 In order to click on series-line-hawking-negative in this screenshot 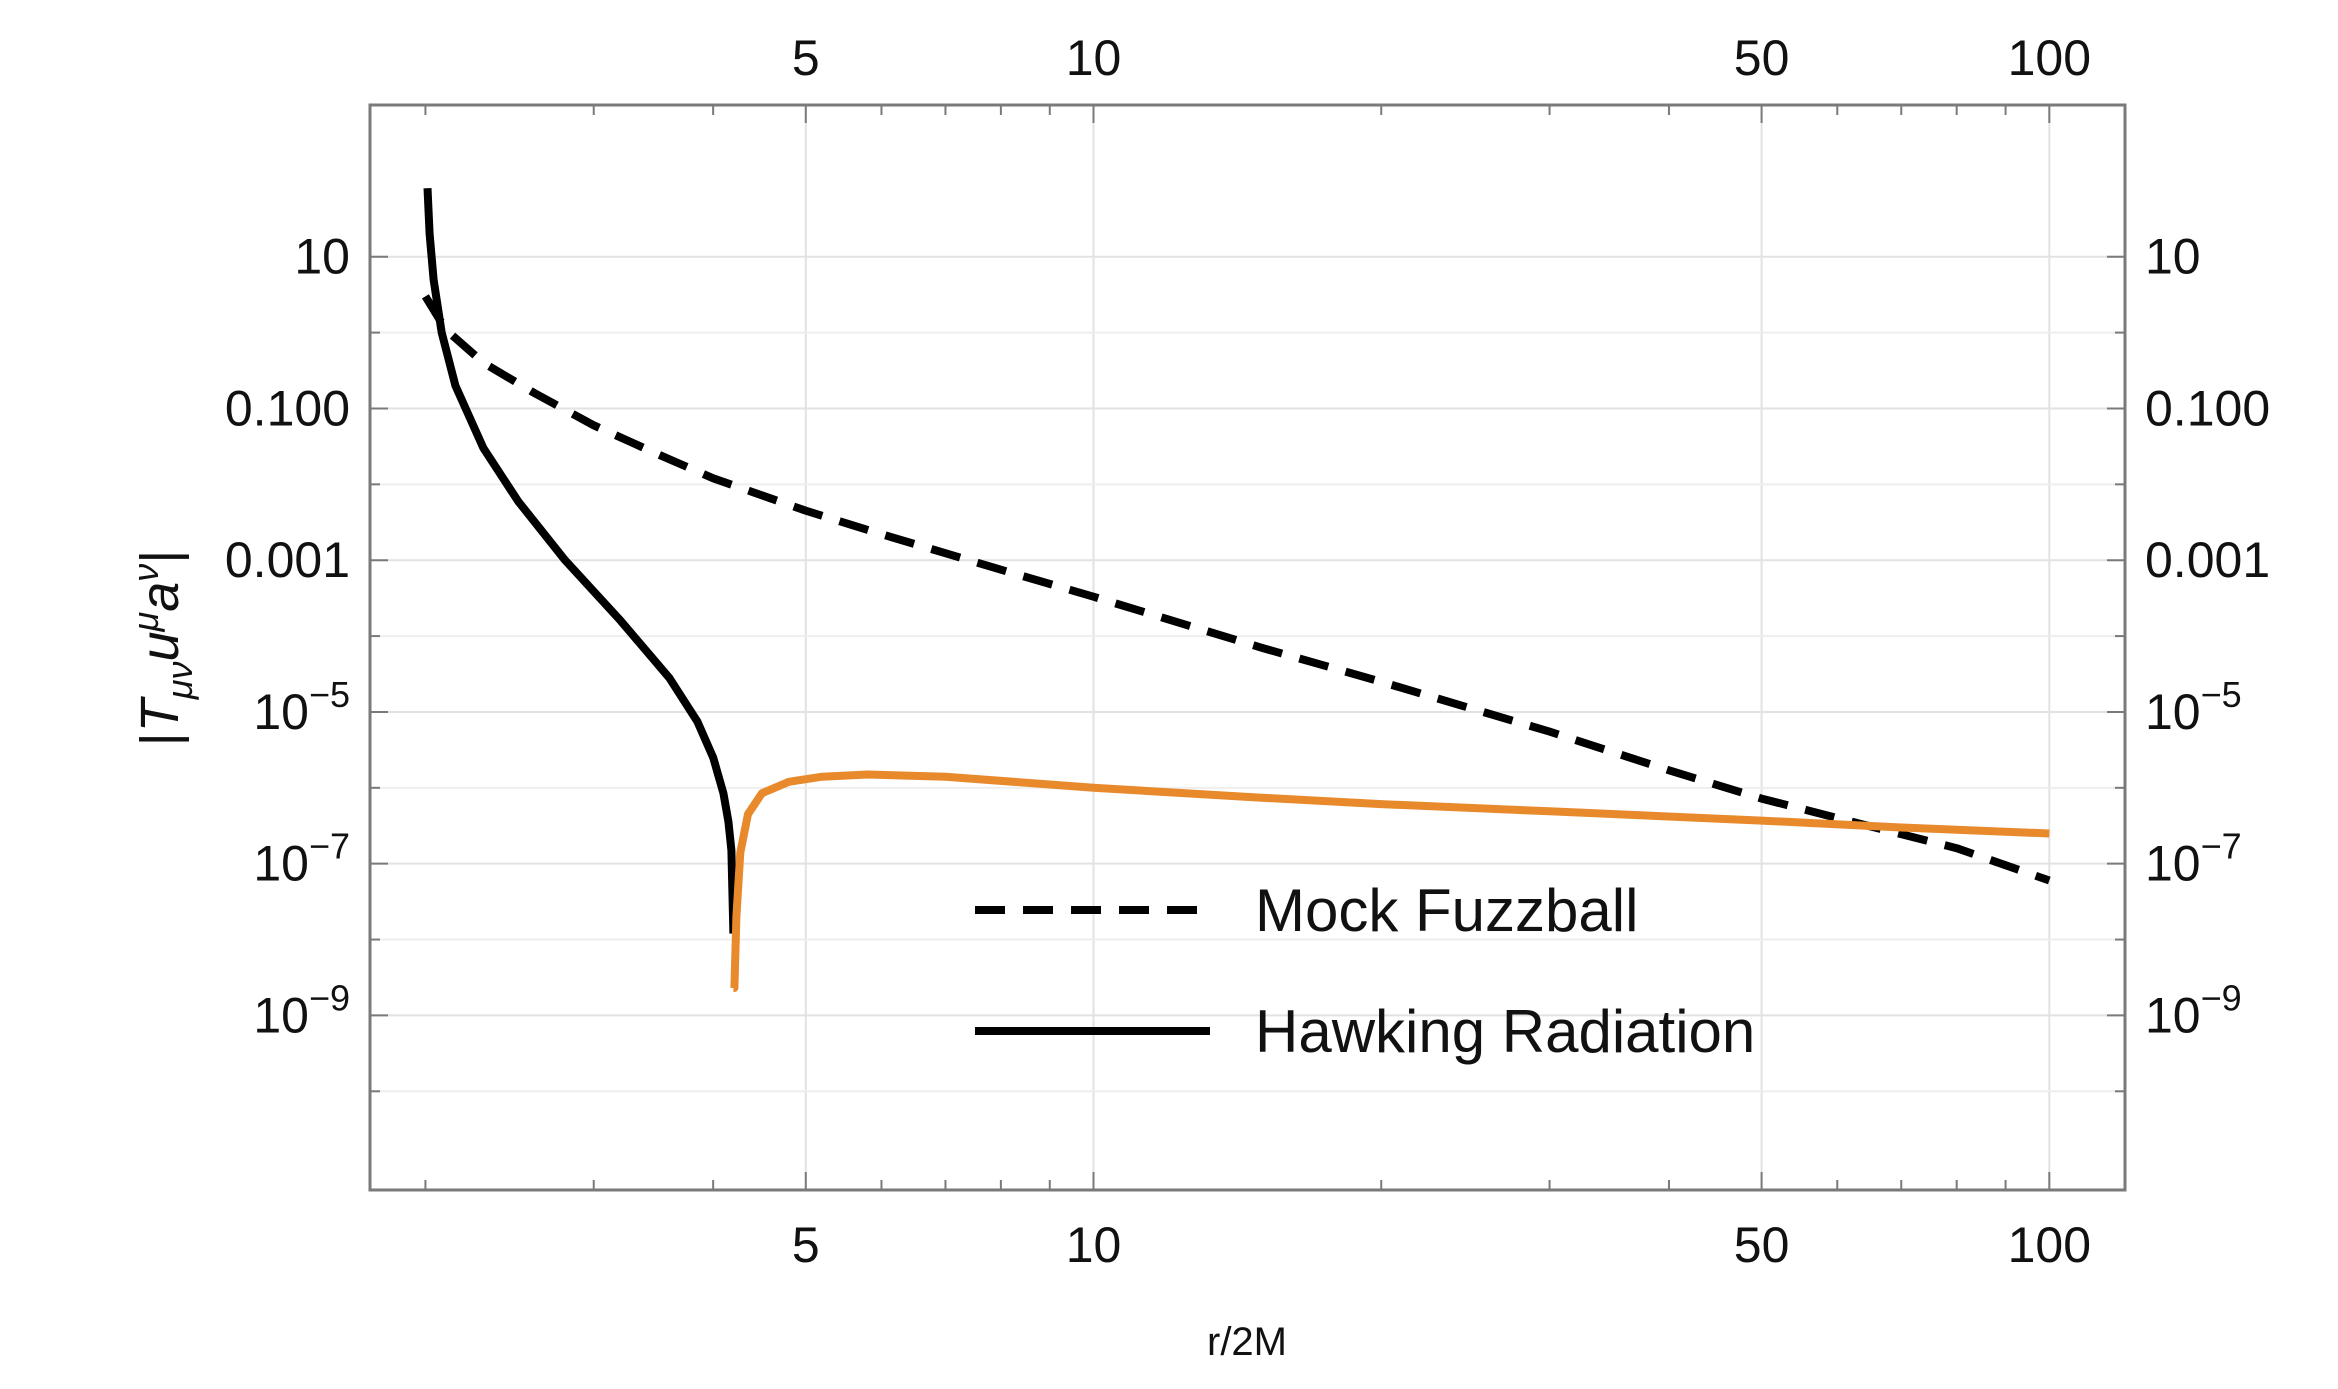, I will do `click(580, 561)`.